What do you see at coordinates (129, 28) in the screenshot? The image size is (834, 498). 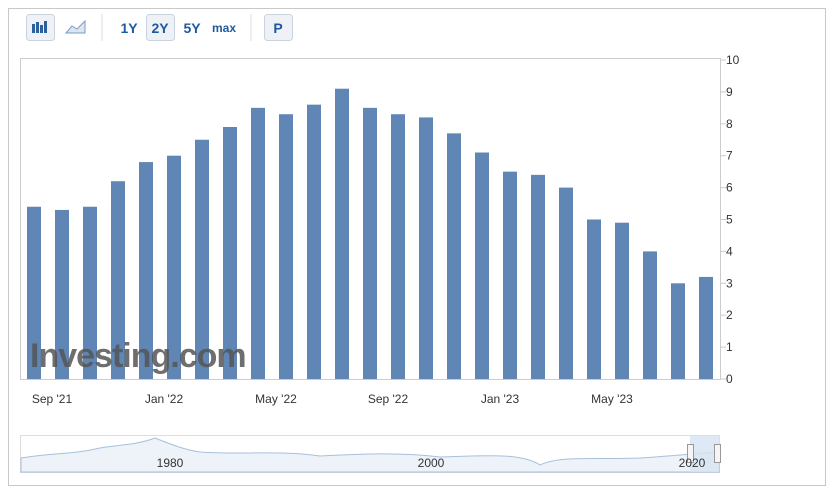 I see `range-button: 1Y` at bounding box center [129, 28].